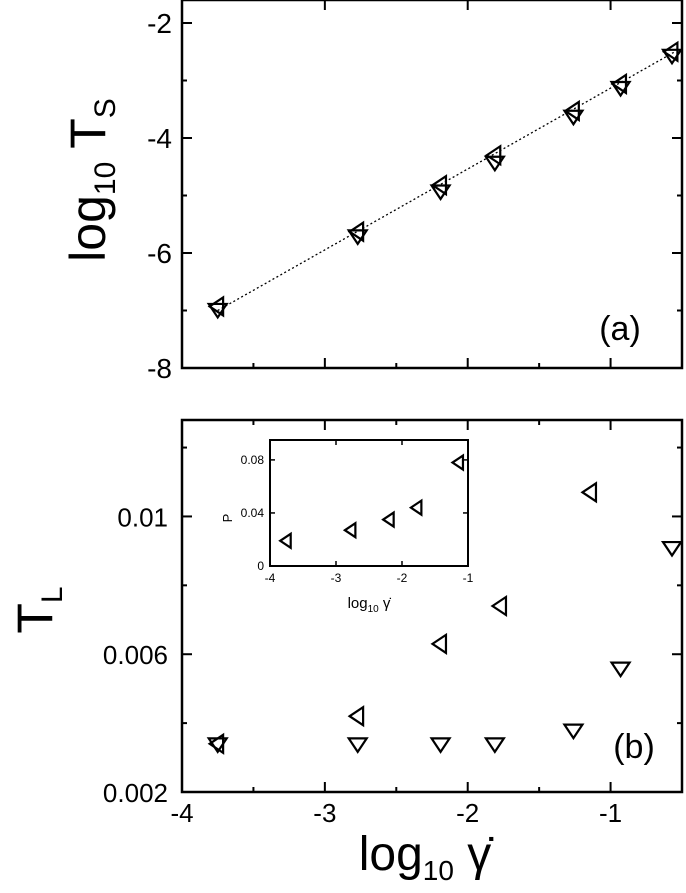 This screenshot has width=686, height=893. I want to click on panel-b-x-tick-label: -2, so click(467, 813).